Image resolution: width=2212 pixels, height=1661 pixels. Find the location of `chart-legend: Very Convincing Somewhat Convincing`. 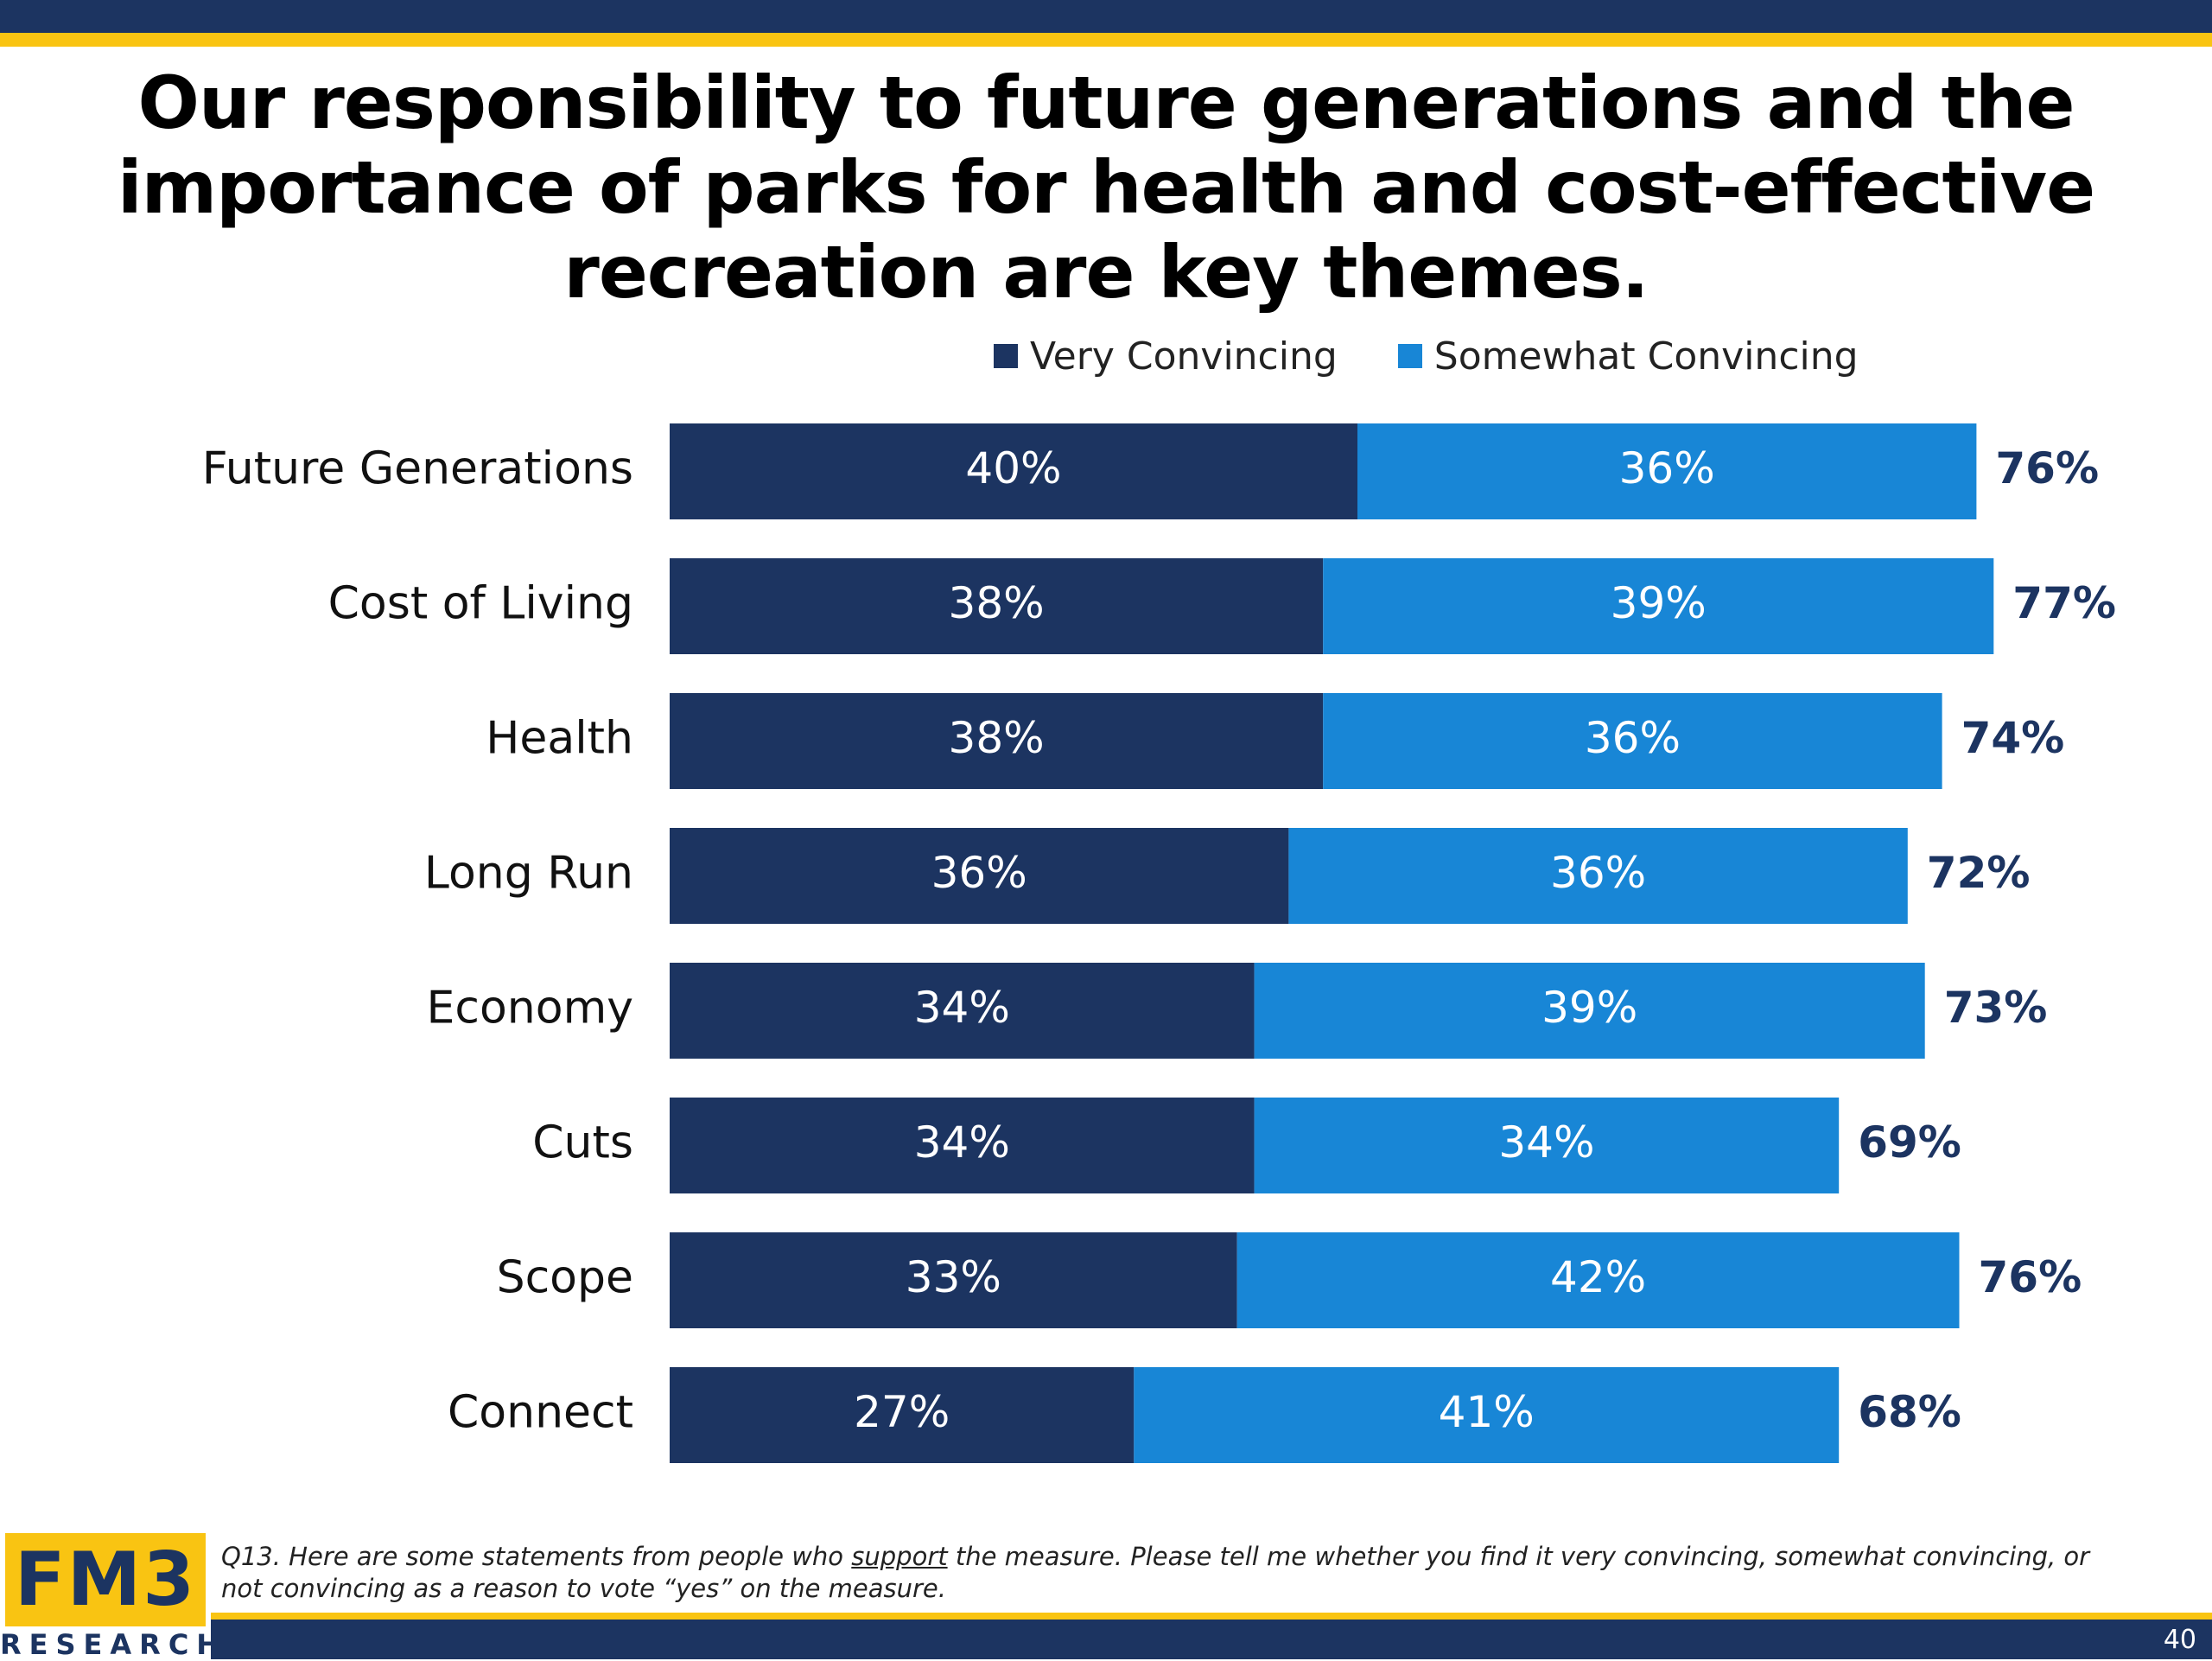

chart-legend: Very Convincing Somewhat Convincing is located at coordinates (1426, 356).